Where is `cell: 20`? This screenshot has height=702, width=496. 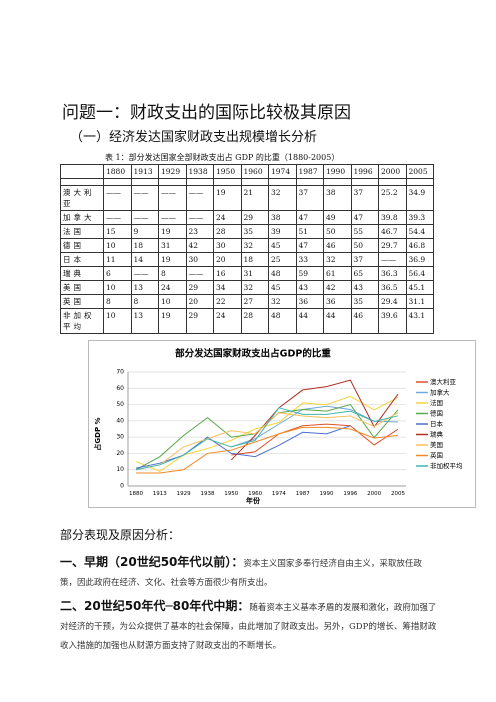 cell: 20 is located at coordinates (199, 301).